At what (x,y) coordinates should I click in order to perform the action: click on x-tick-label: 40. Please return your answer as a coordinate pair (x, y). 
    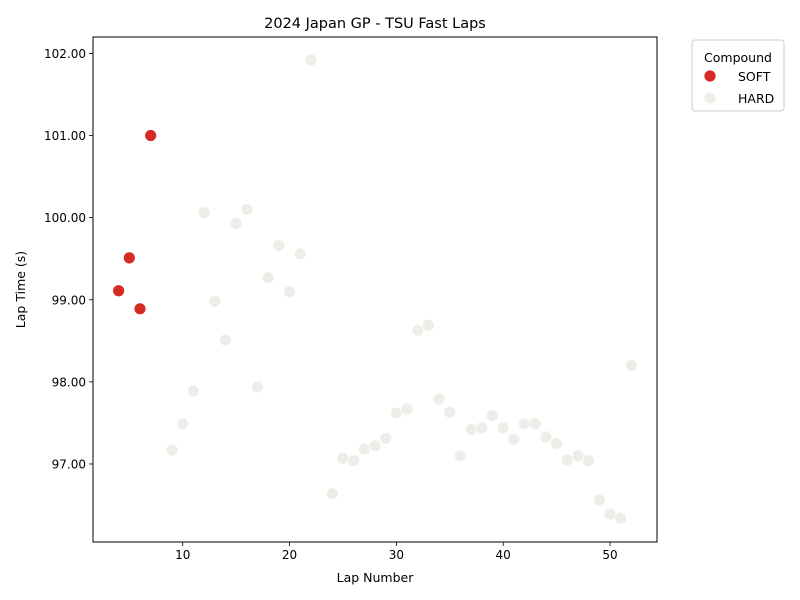
    Looking at the image, I should click on (503, 555).